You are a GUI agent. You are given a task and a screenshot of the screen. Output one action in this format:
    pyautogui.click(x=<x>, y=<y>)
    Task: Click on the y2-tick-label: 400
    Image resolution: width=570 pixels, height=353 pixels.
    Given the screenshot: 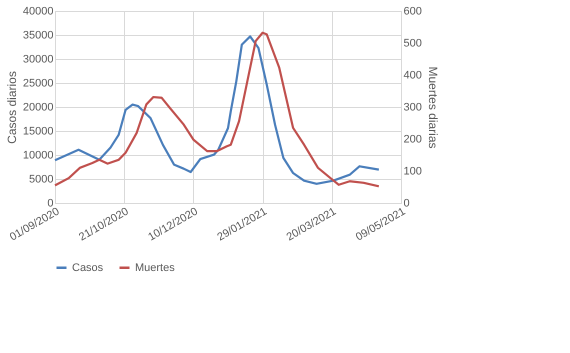 What is the action you would take?
    pyautogui.click(x=413, y=76)
    